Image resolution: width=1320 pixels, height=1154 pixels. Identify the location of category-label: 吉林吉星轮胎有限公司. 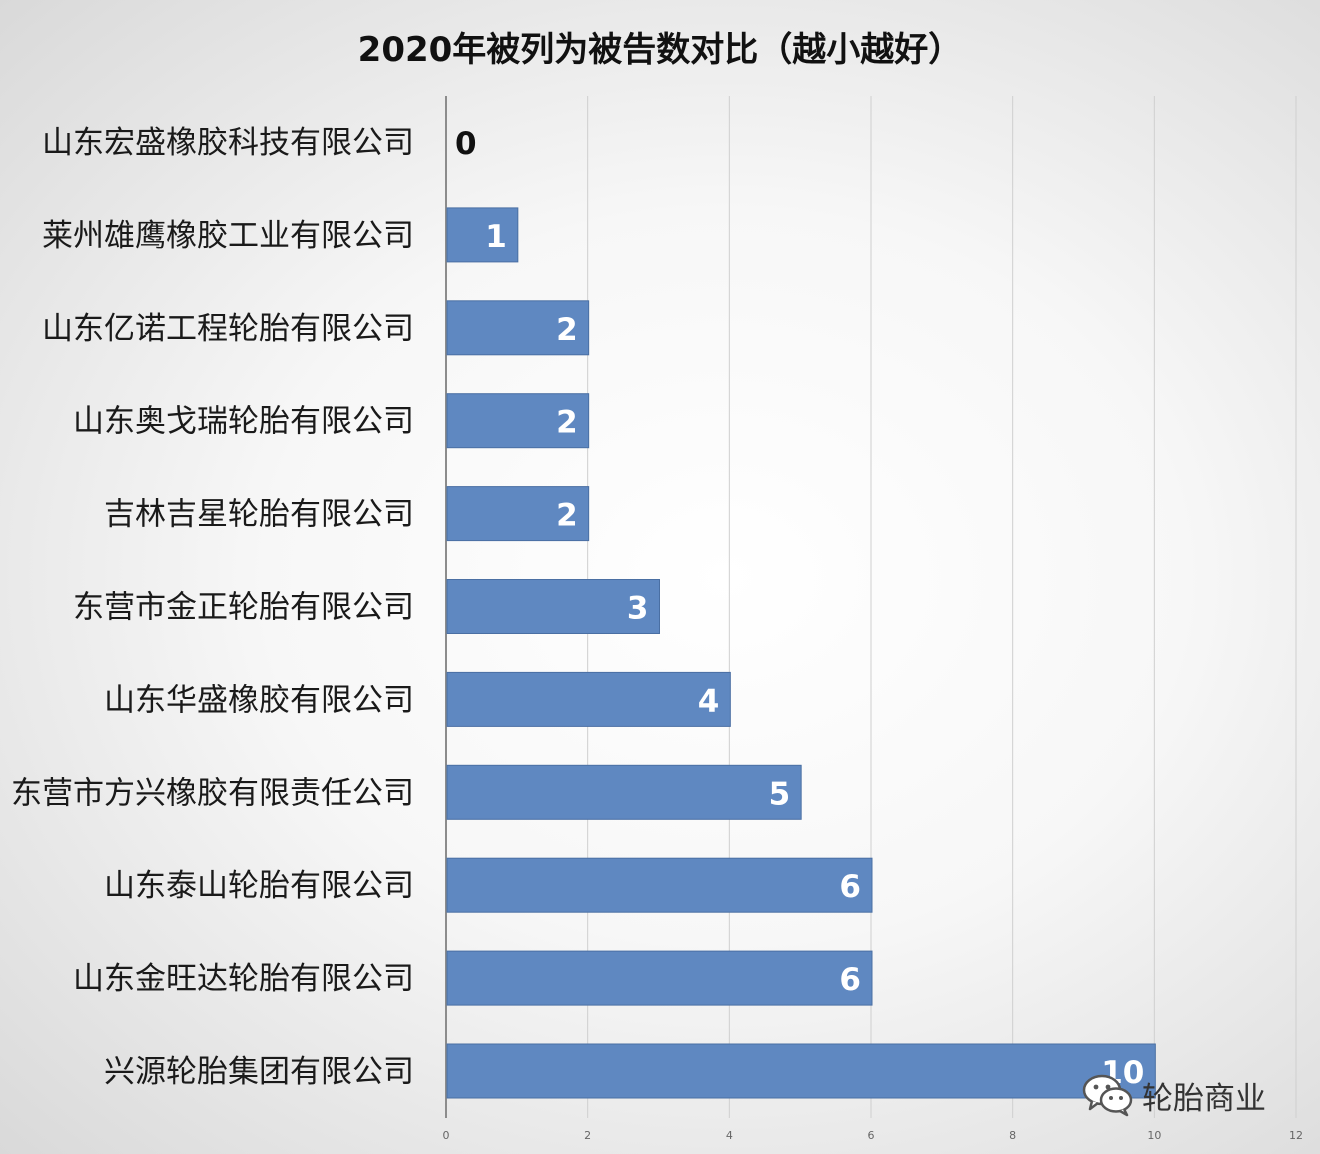
(259, 515).